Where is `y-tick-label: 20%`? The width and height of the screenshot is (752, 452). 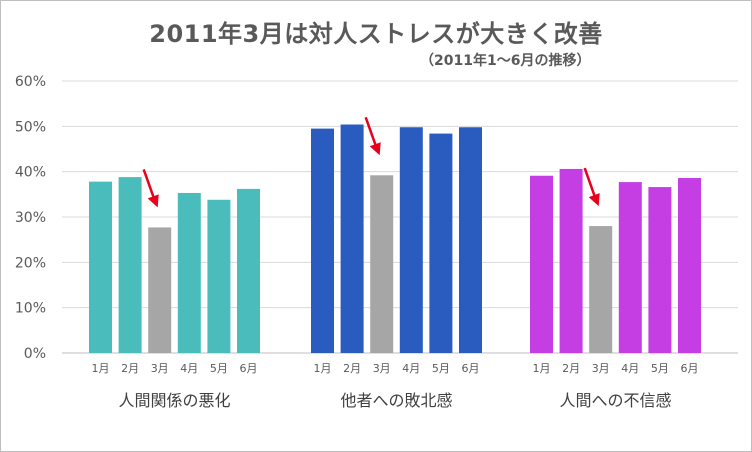
y-tick-label: 20% is located at coordinates (30, 263).